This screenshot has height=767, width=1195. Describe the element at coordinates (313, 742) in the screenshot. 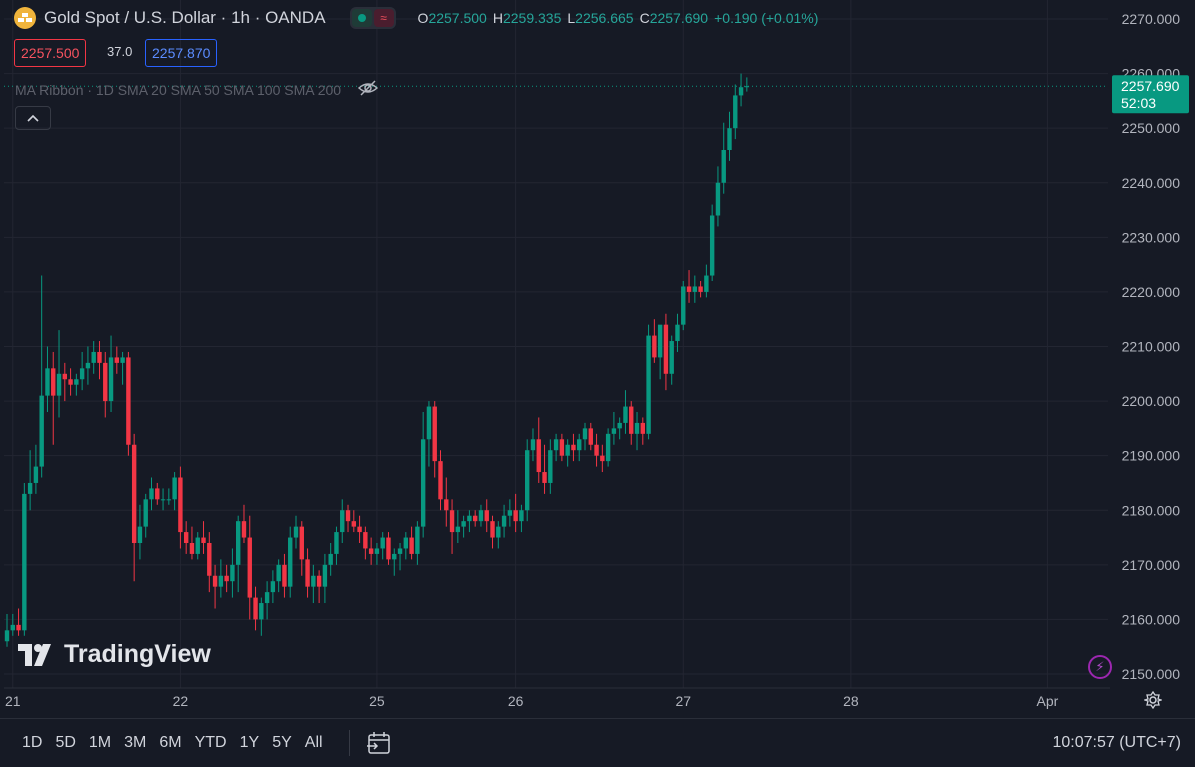

I see `range-all: All` at that location.